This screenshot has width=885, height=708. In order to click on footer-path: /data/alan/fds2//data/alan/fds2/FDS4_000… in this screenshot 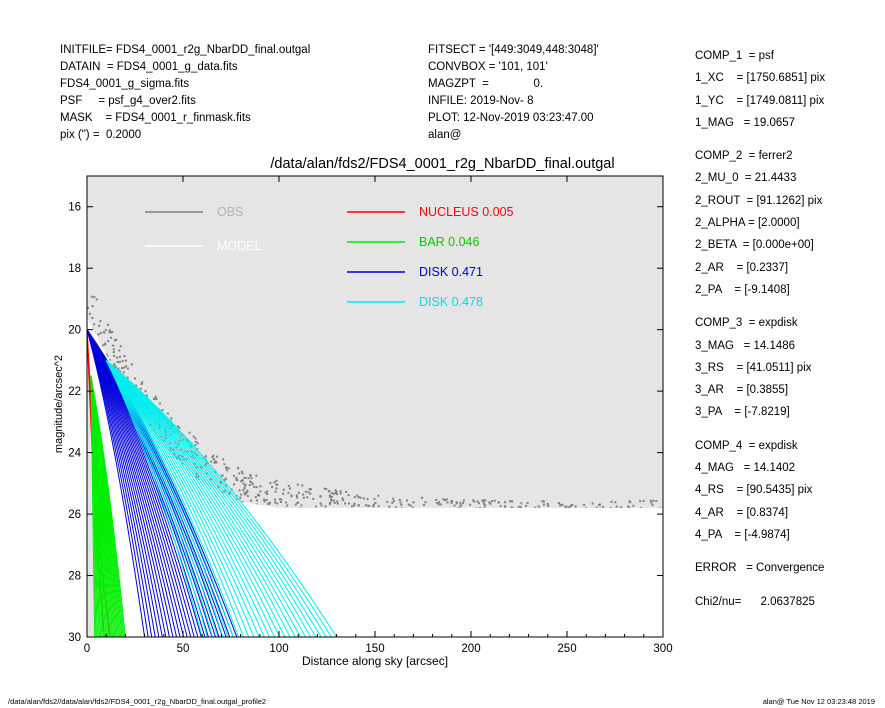, I will do `click(137, 701)`.